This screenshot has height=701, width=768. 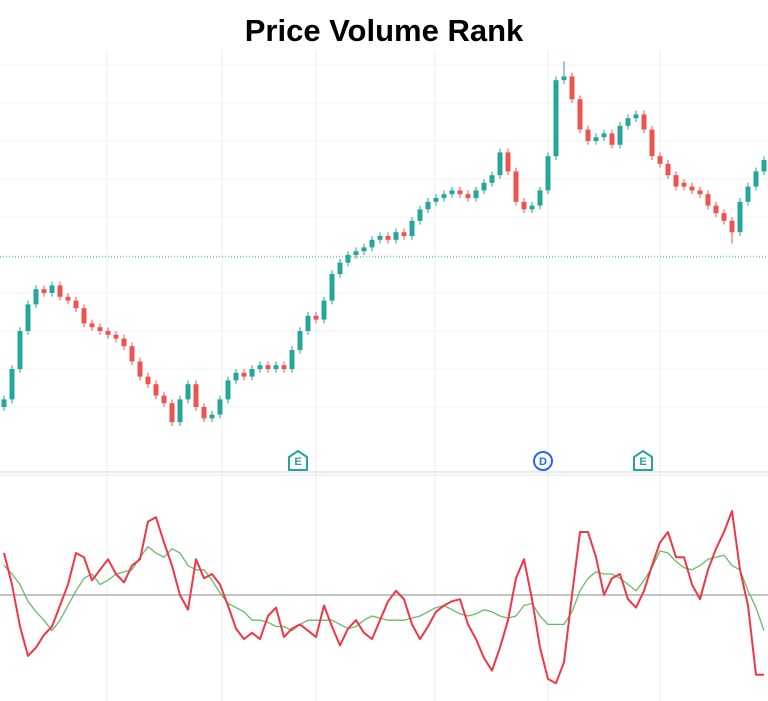 I want to click on event-marker: D, so click(x=543, y=461).